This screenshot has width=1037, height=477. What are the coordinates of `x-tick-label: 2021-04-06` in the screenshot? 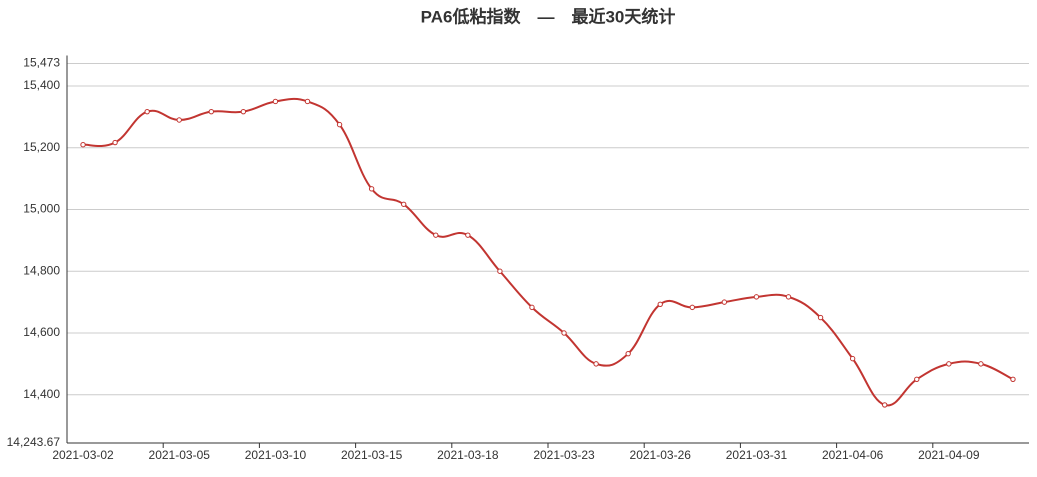 It's located at (853, 455).